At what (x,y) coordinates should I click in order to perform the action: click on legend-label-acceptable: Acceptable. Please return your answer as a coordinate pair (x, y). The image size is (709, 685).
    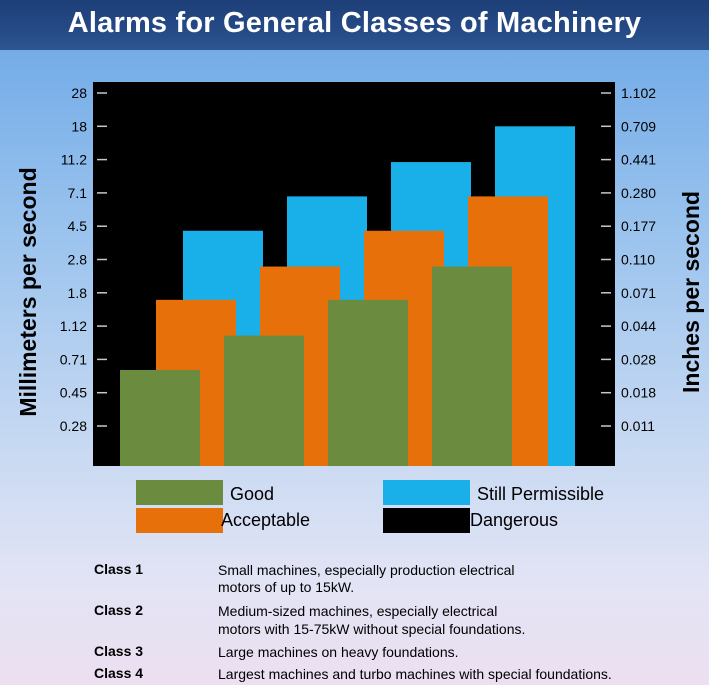
    Looking at the image, I should click on (266, 520).